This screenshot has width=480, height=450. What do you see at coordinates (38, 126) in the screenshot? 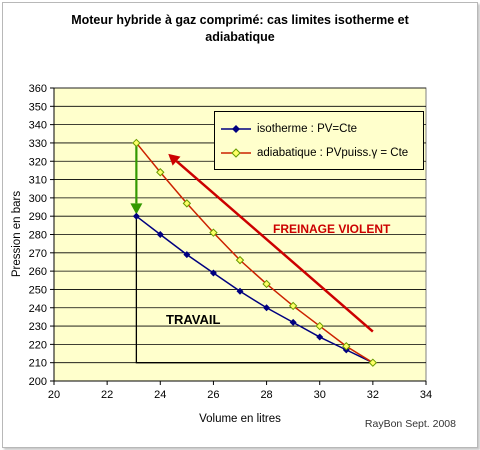
I see `y-tick-label: 340` at bounding box center [38, 126].